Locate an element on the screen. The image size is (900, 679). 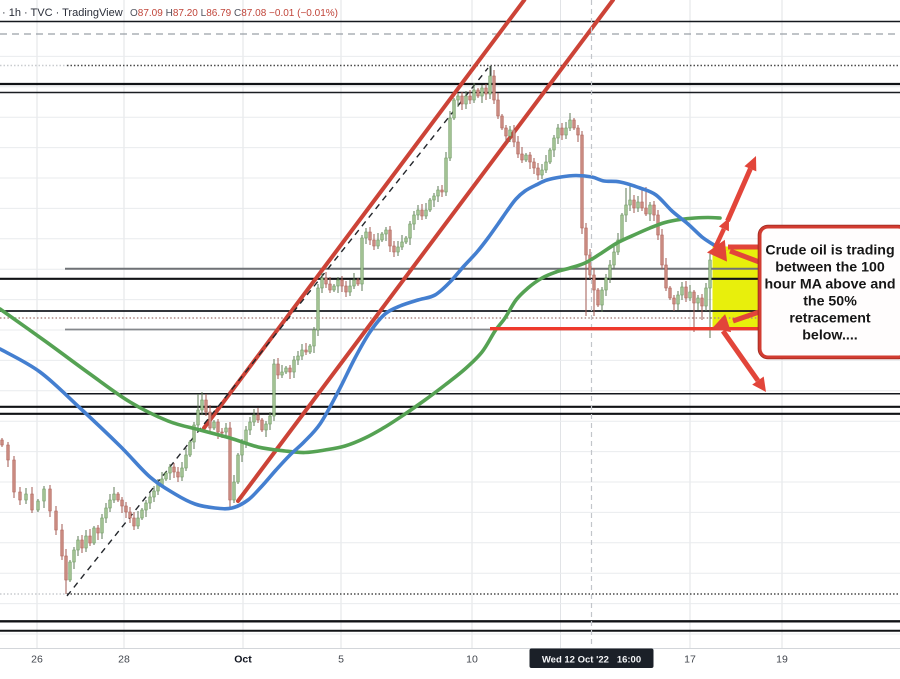
svg-text: the 50% is located at coordinates (830, 302).